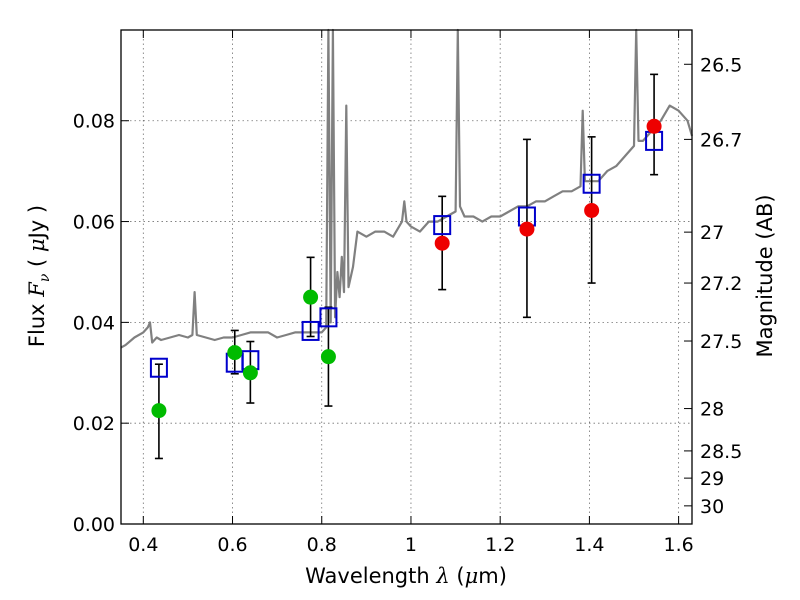 The image size is (800, 600). Describe the element at coordinates (411, 545) in the screenshot. I see `x-tick-label: 1` at that location.